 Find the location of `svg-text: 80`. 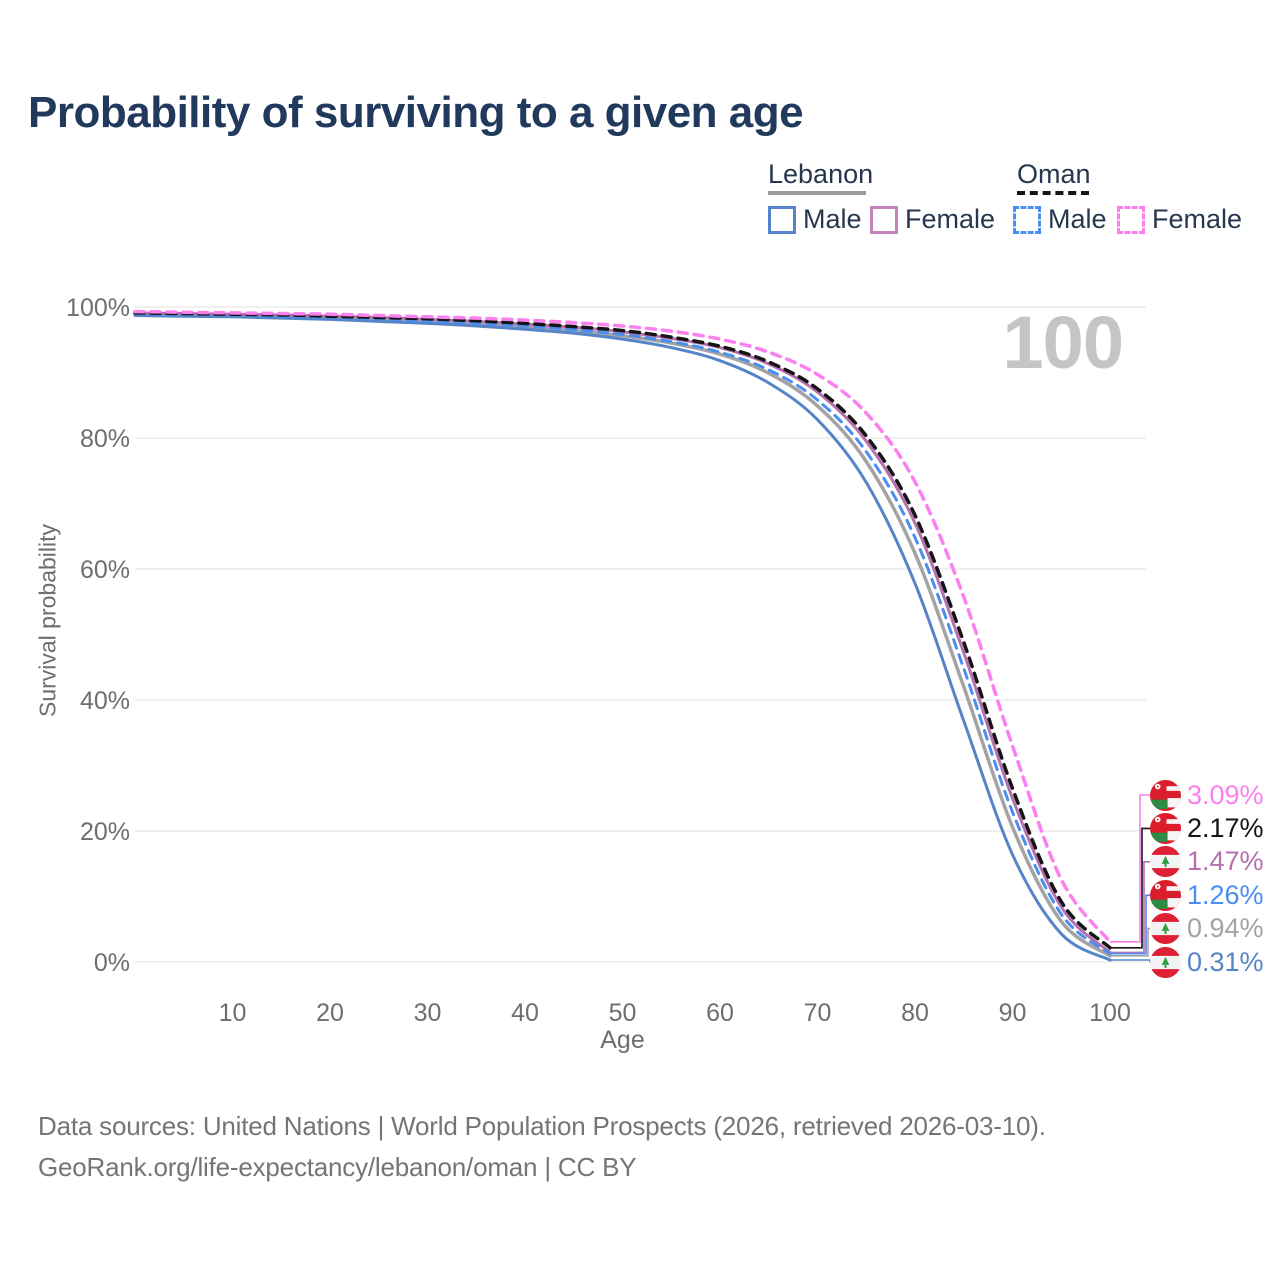

svg-text: 80 is located at coordinates (915, 1013).